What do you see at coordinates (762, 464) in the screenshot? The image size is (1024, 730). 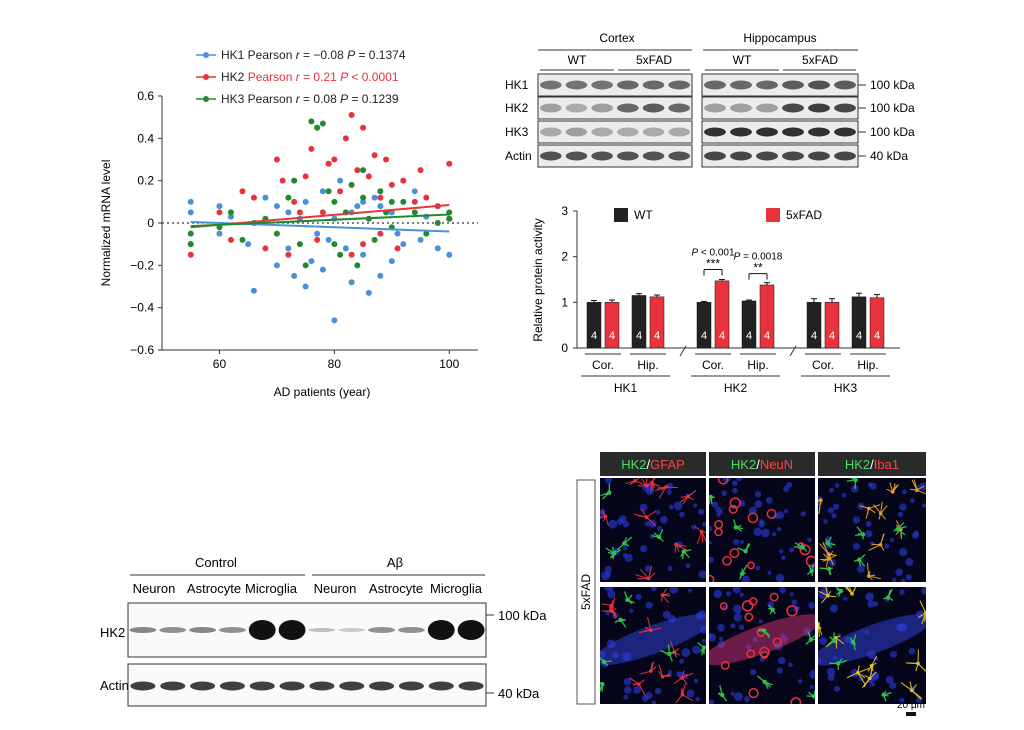 I see `header-neun: HK2/NeuN` at bounding box center [762, 464].